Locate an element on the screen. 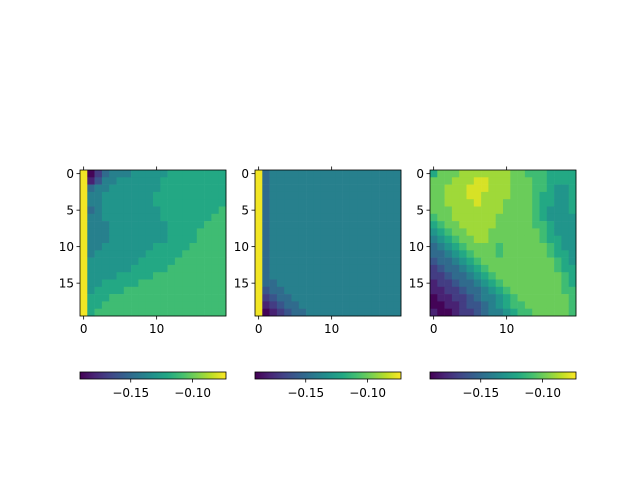 The image size is (640, 480). colorbar-tick-label: −0.15 is located at coordinates (130, 393).